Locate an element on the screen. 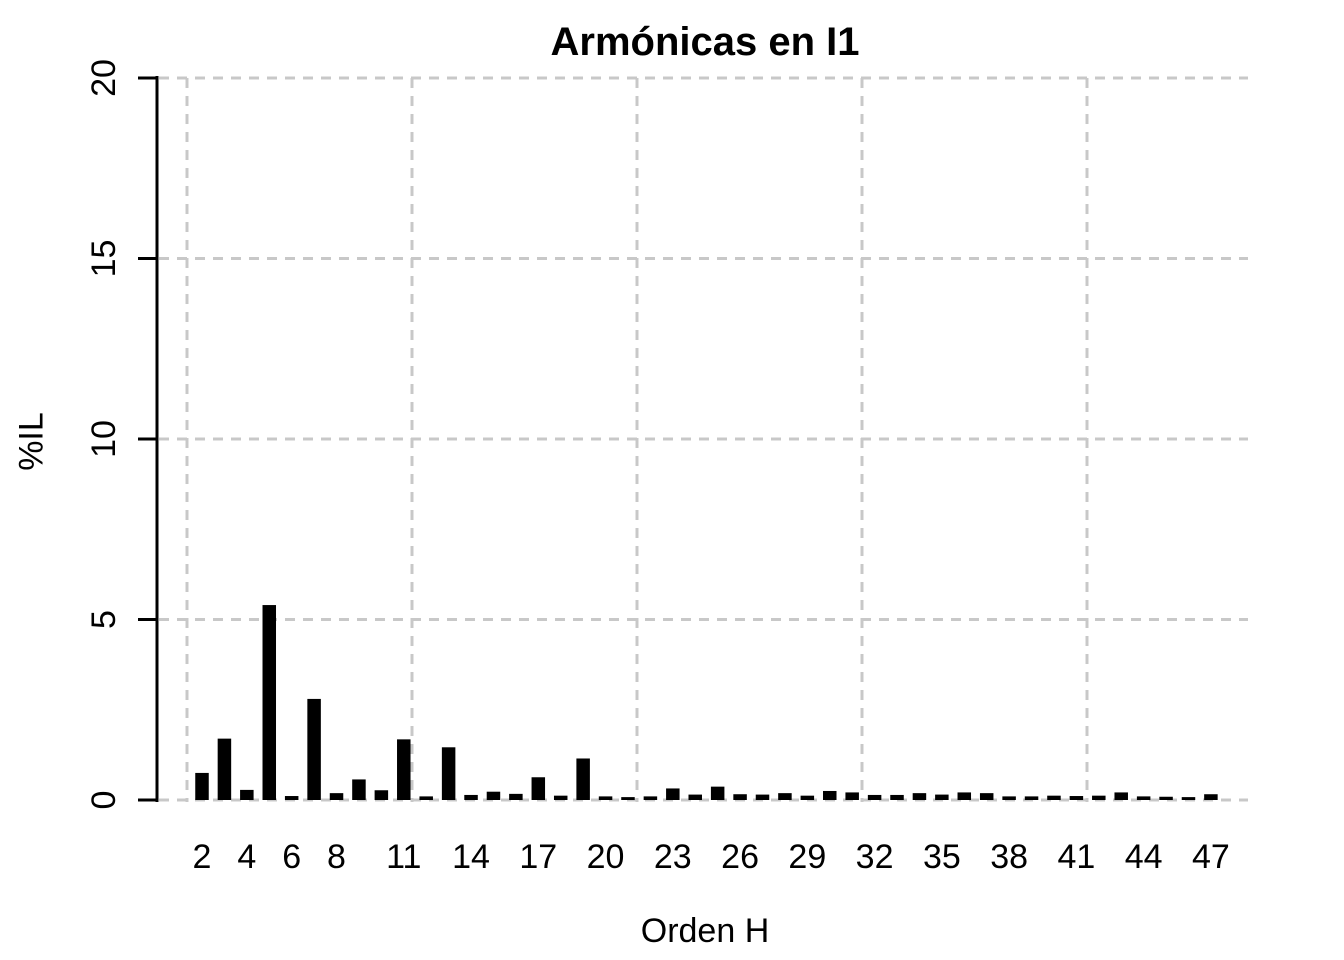  x-tick-label: 29 is located at coordinates (807, 857).